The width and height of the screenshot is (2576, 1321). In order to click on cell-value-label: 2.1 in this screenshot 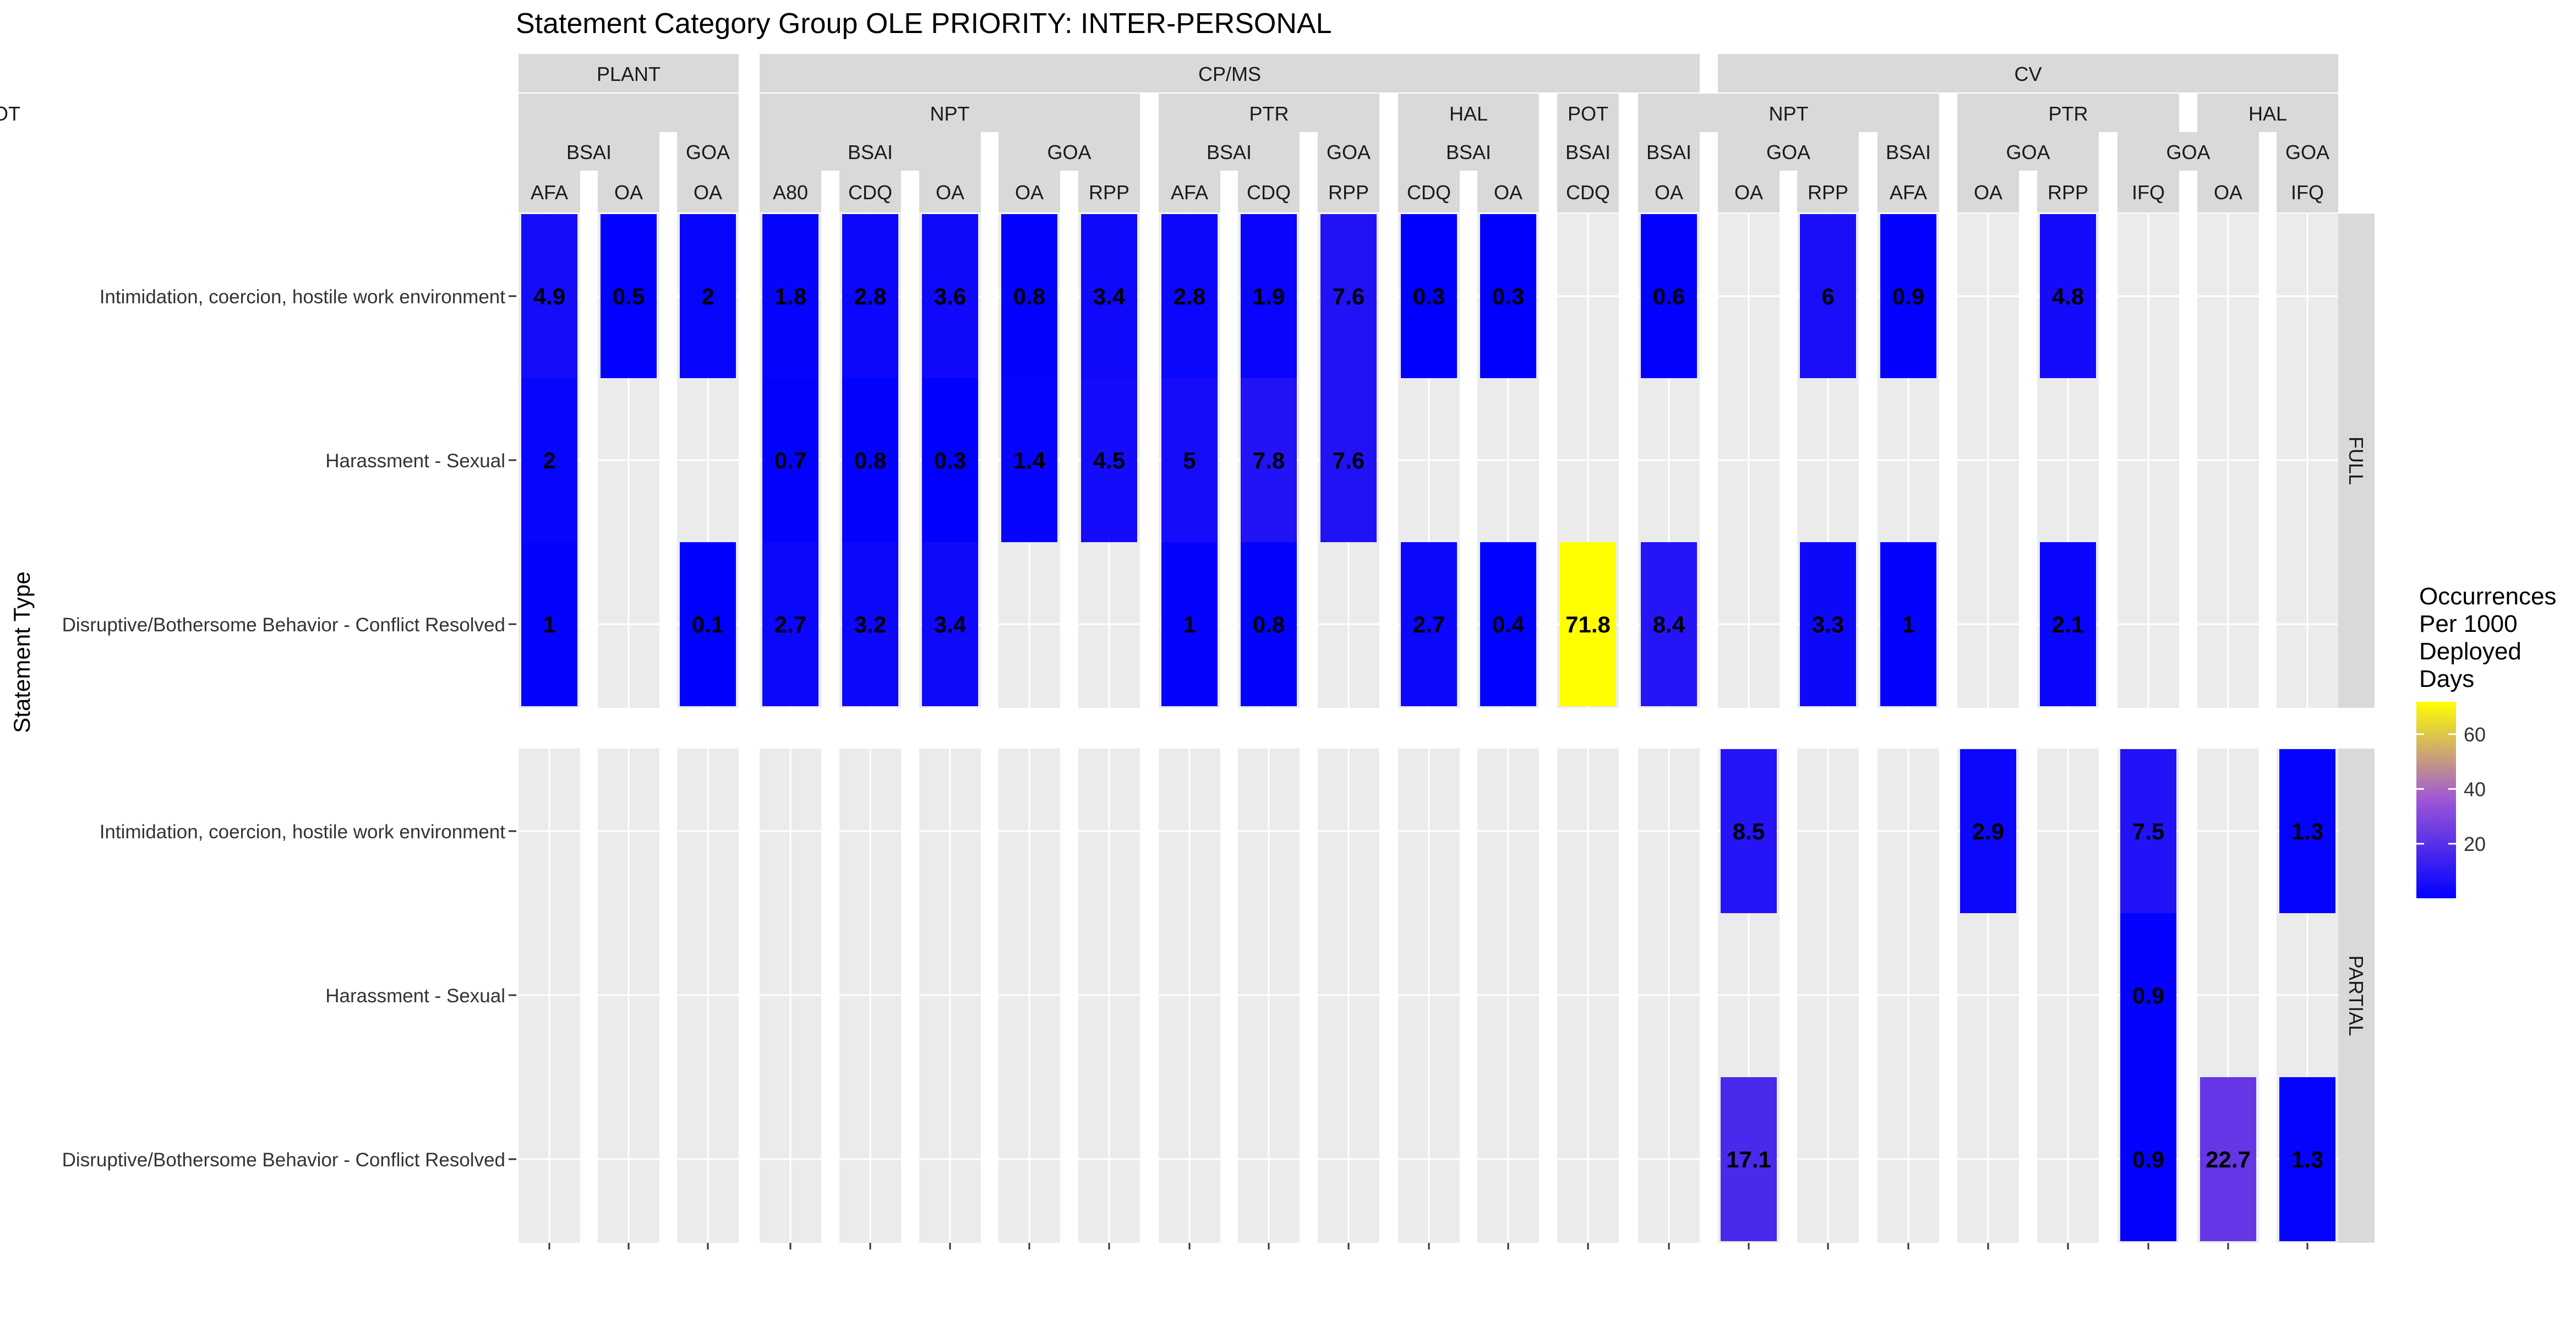, I will do `click(2068, 624)`.